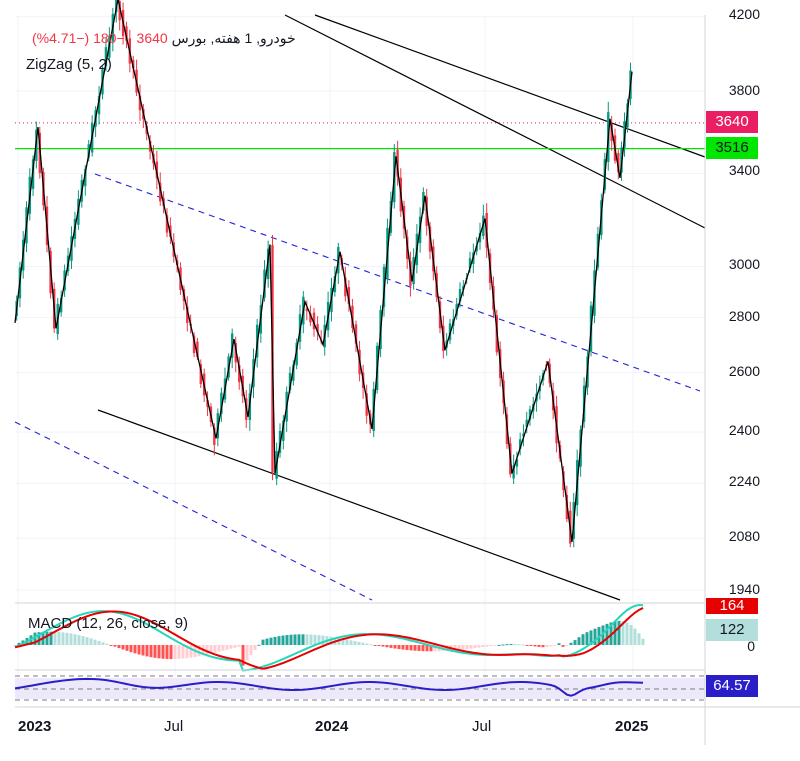  I want to click on symbol-name: خودرو, 1 هفته, بورس, so click(233, 38).